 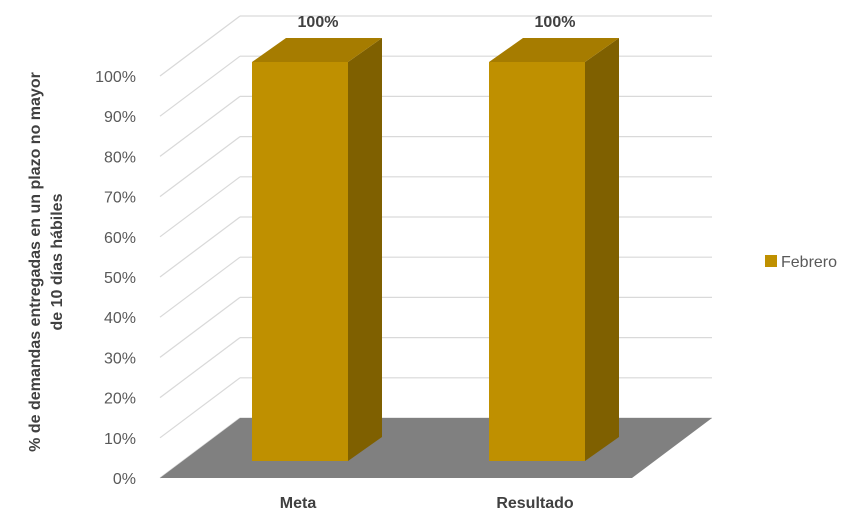 What do you see at coordinates (120, 278) in the screenshot?
I see `y-tick-label: 50%` at bounding box center [120, 278].